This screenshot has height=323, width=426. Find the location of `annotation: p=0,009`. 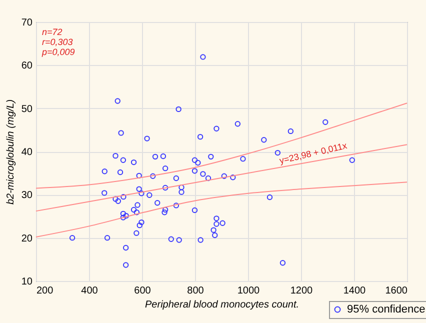

annotation: p=0,009 is located at coordinates (58, 52).